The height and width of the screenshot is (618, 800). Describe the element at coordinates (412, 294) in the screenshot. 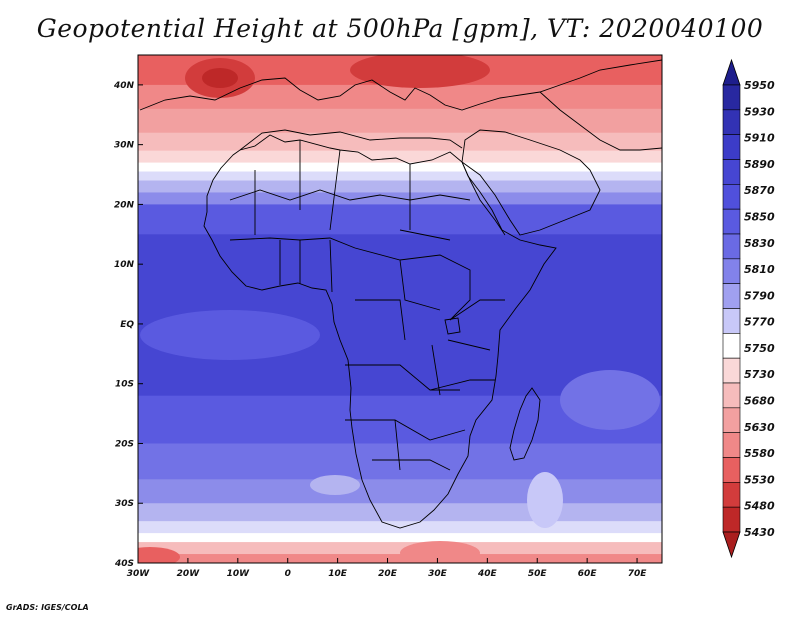

I see `central-borders` at that location.